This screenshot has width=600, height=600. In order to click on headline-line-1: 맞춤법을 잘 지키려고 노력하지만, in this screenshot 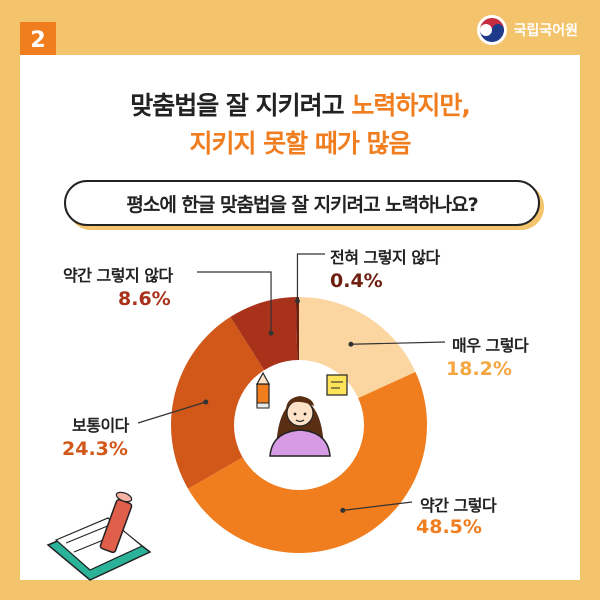, I will do `click(300, 104)`.